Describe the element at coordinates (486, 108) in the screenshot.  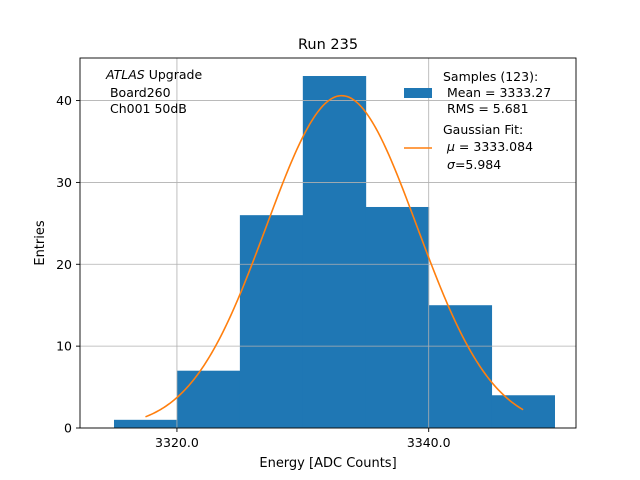
I see `legend-samples-rms: RMS = 5.681` at that location.